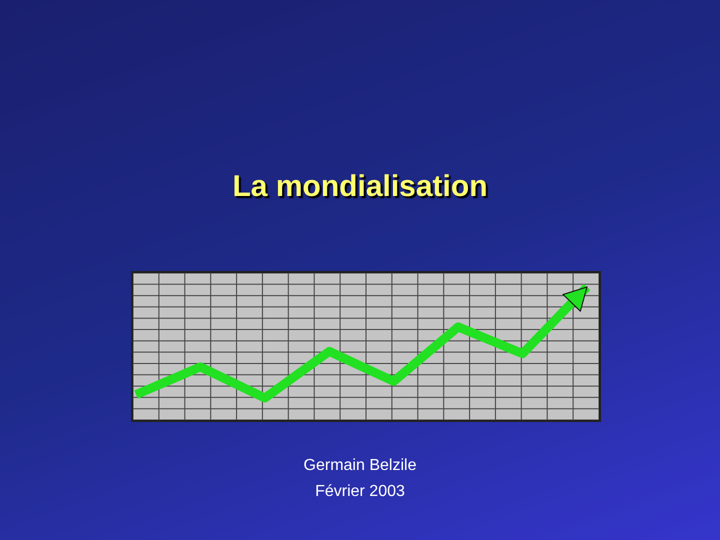 This screenshot has width=720, height=540. I want to click on text: Février 2003, so click(360, 492).